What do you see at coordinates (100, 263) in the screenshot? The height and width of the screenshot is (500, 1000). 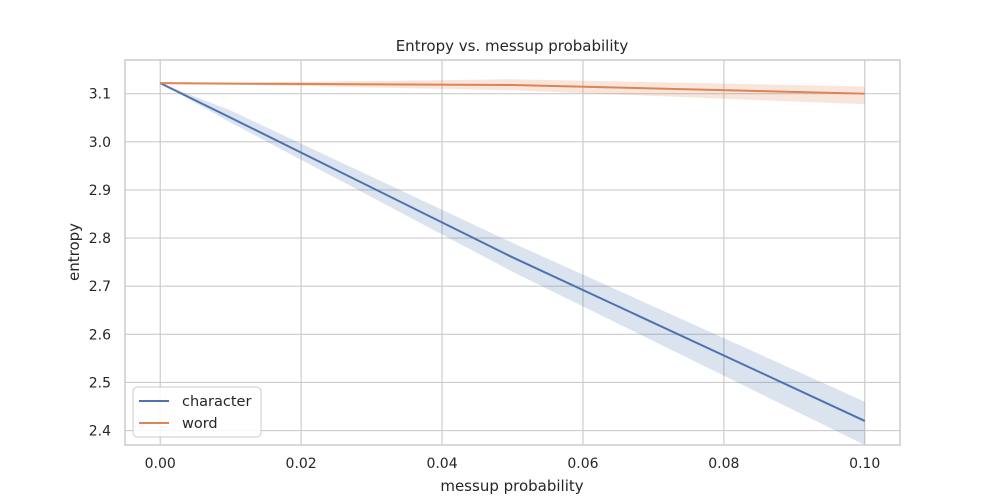 I see `y-axis-ticks: 2.4 2.5 2.6 2.7 2.8 2.9 3.0 3.1` at bounding box center [100, 263].